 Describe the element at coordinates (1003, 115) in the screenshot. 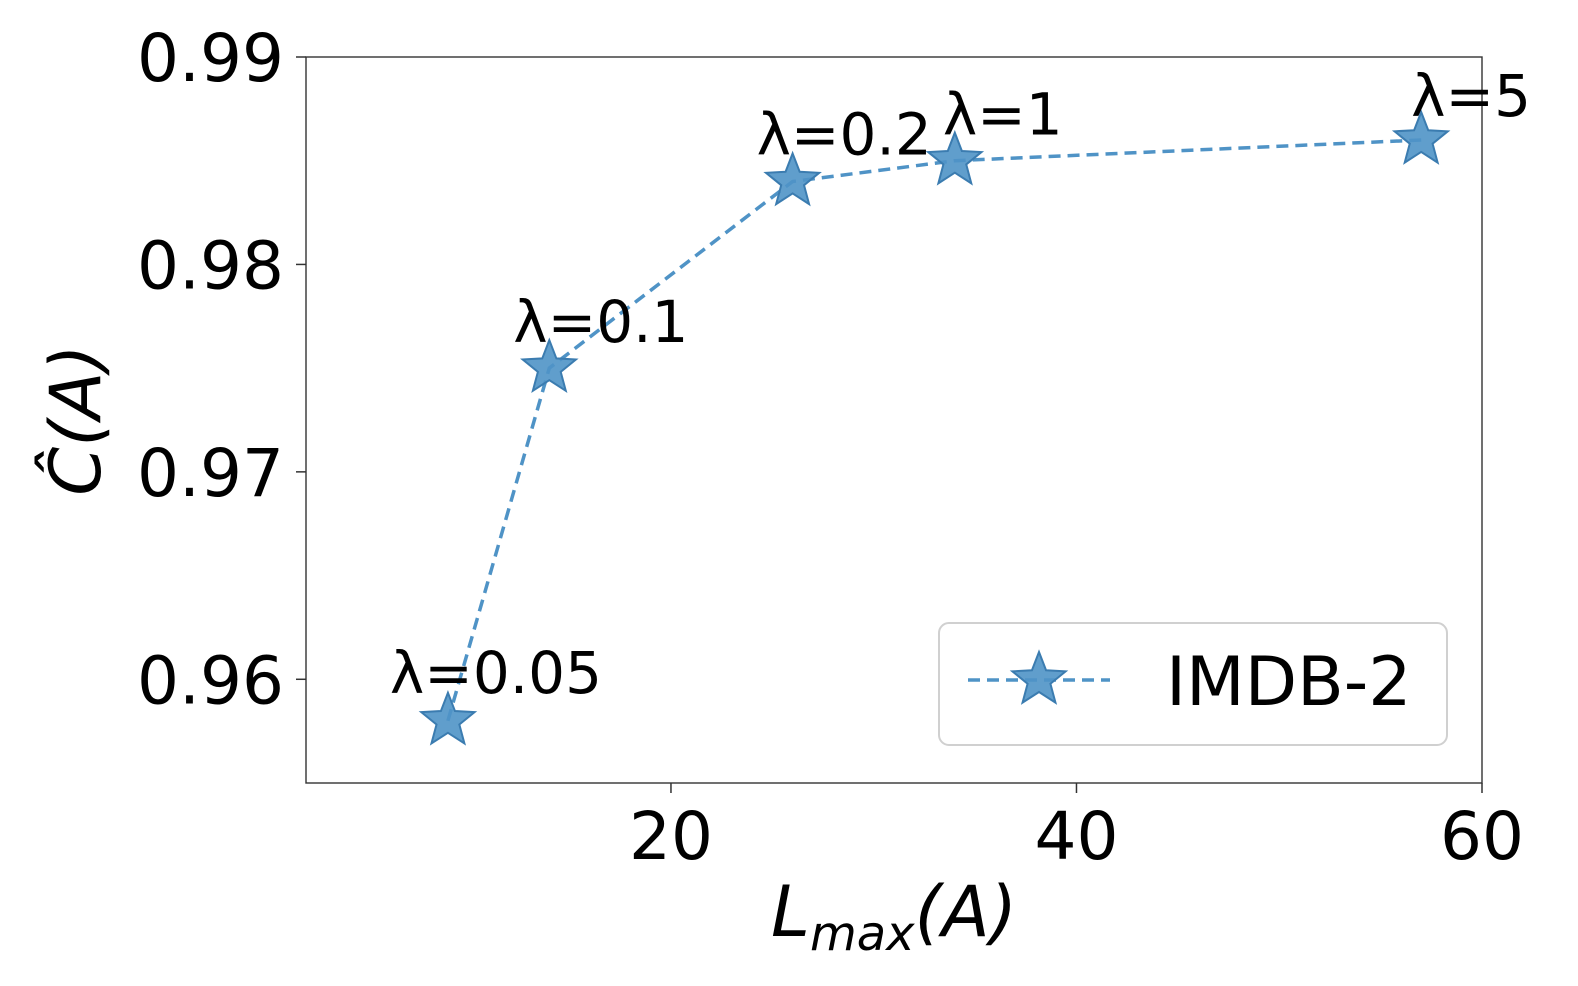

I see `point-annotation: λ=1` at that location.